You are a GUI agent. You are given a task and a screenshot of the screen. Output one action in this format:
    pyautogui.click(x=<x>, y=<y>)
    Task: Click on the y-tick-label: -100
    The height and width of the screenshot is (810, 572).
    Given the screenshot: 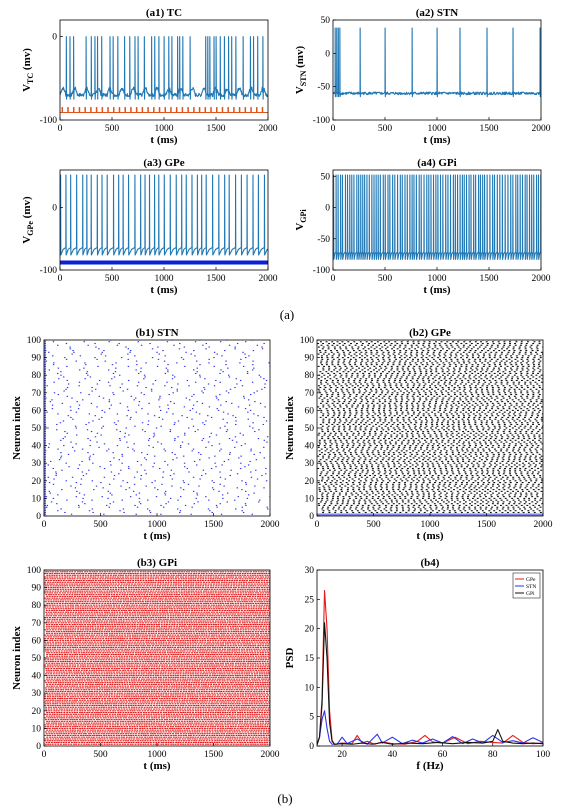 What is the action you would take?
    pyautogui.click(x=49, y=271)
    